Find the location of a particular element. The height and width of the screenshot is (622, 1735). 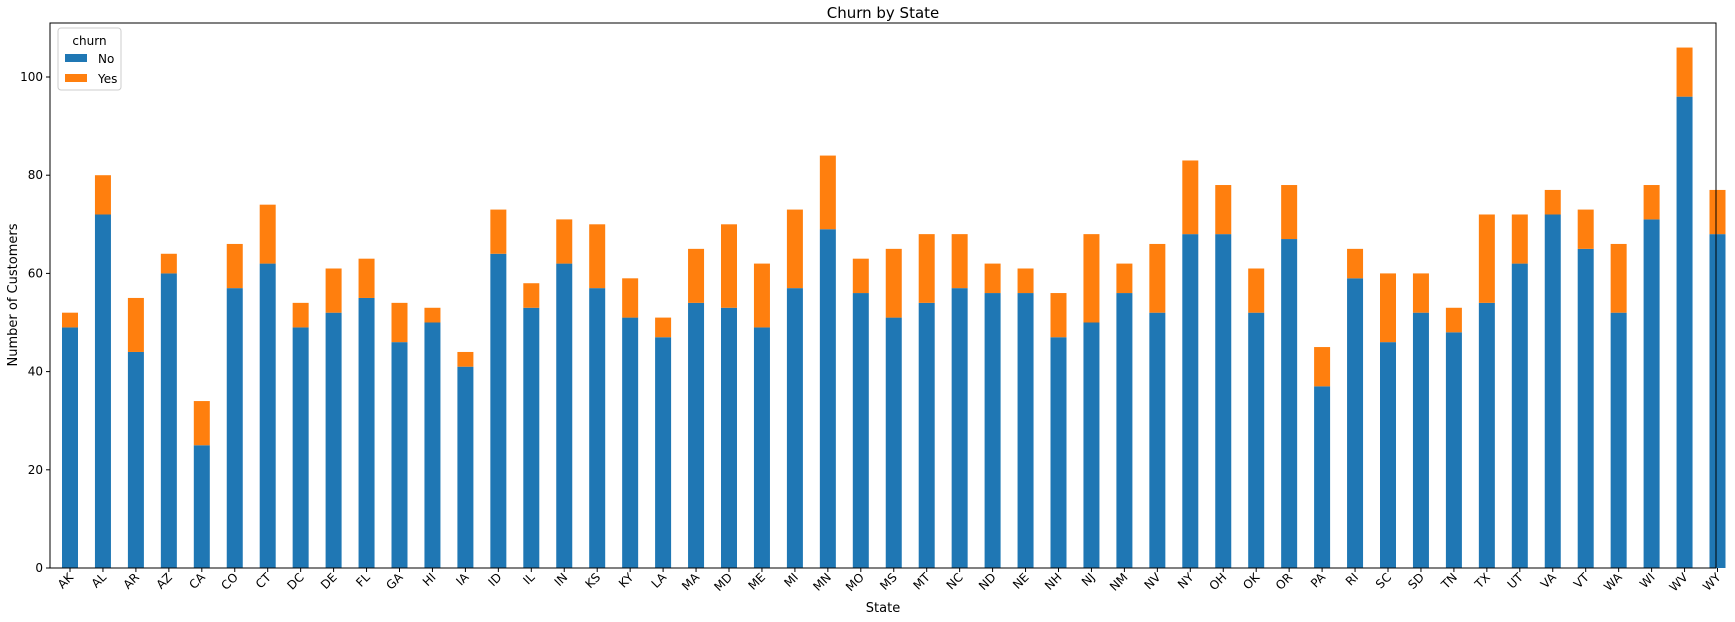

bar-fl-yes is located at coordinates (366, 278).